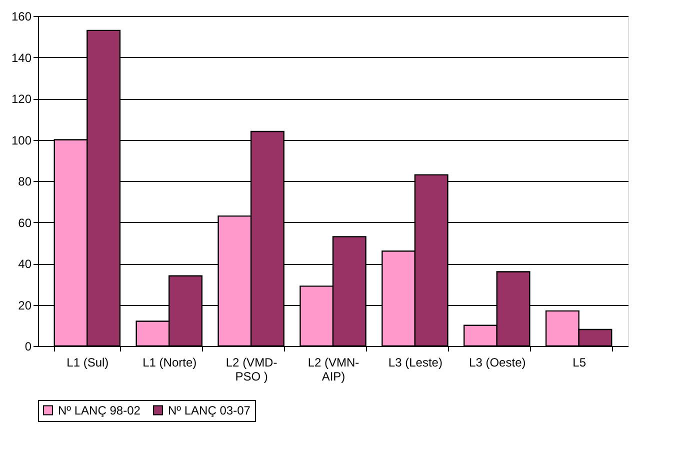 The image size is (697, 453). Describe the element at coordinates (25, 223) in the screenshot. I see `y-tick-label: 60` at that location.